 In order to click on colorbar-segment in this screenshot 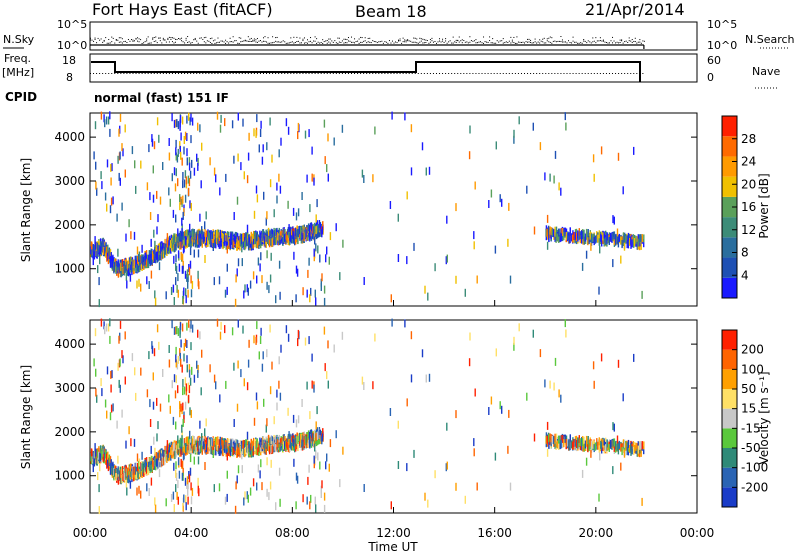, I will do `click(729, 399)`.